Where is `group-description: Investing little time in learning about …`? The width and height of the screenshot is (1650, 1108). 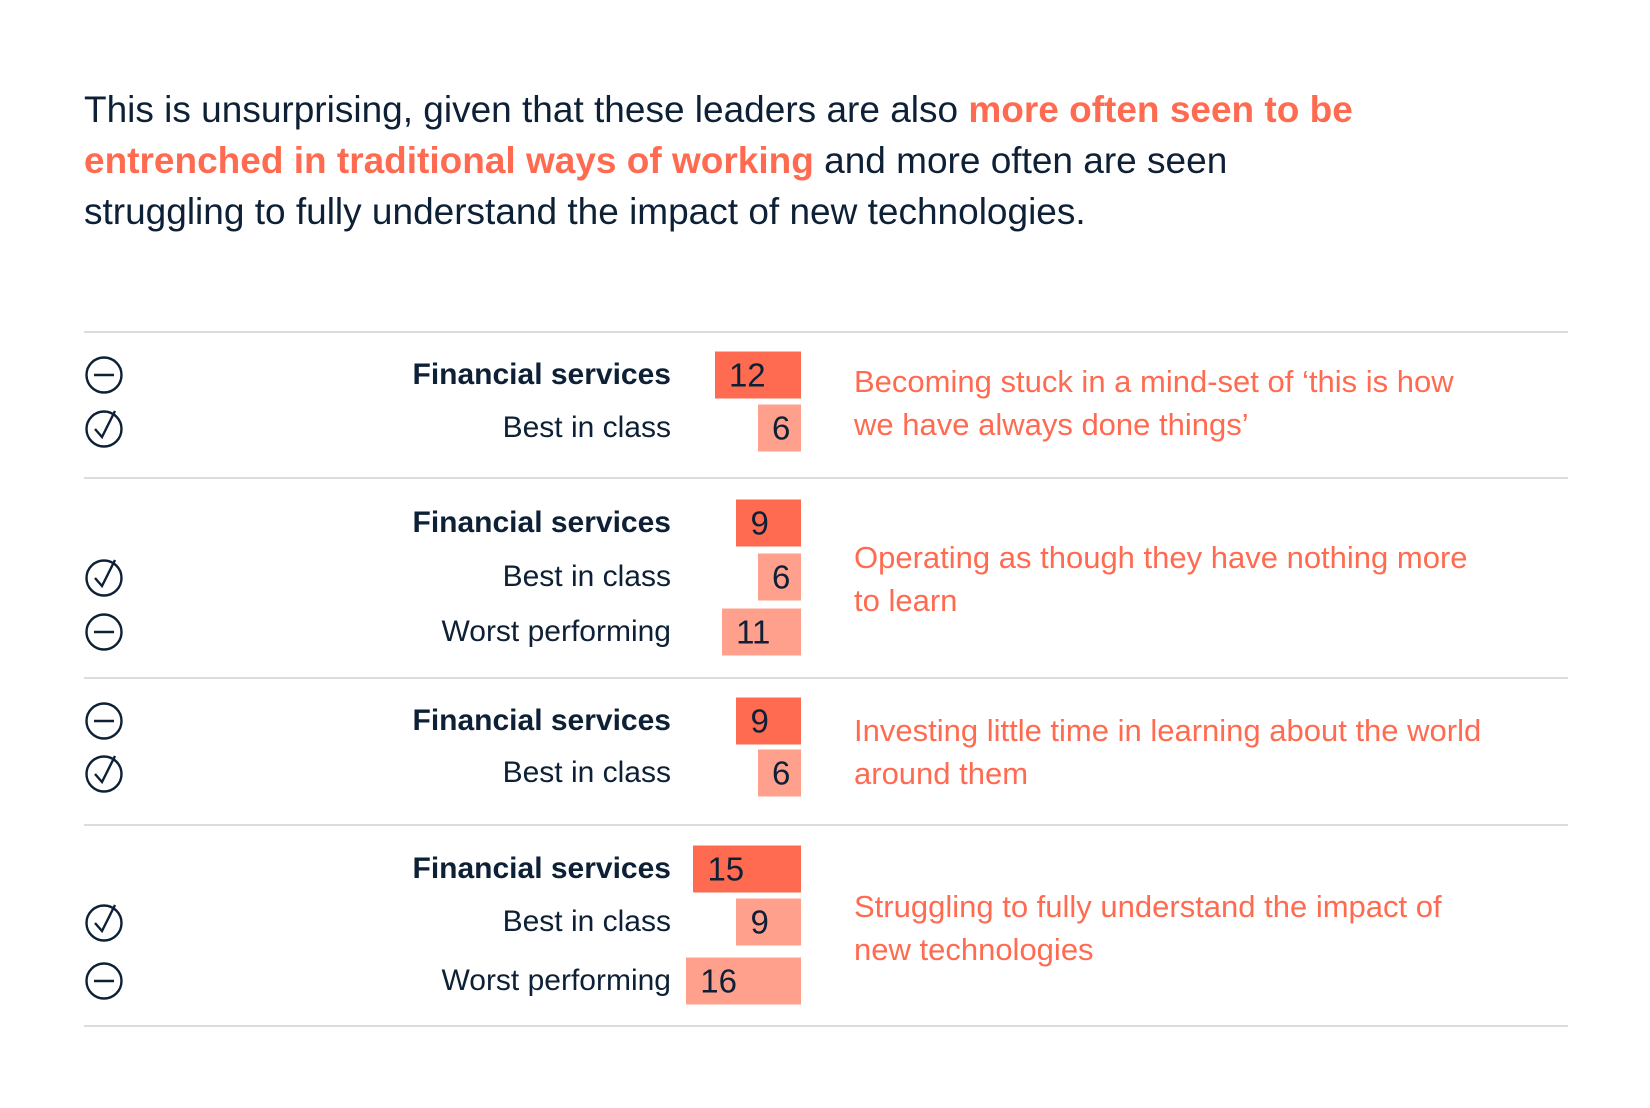 group-description: Investing little time in learning about … is located at coordinates (1168, 752).